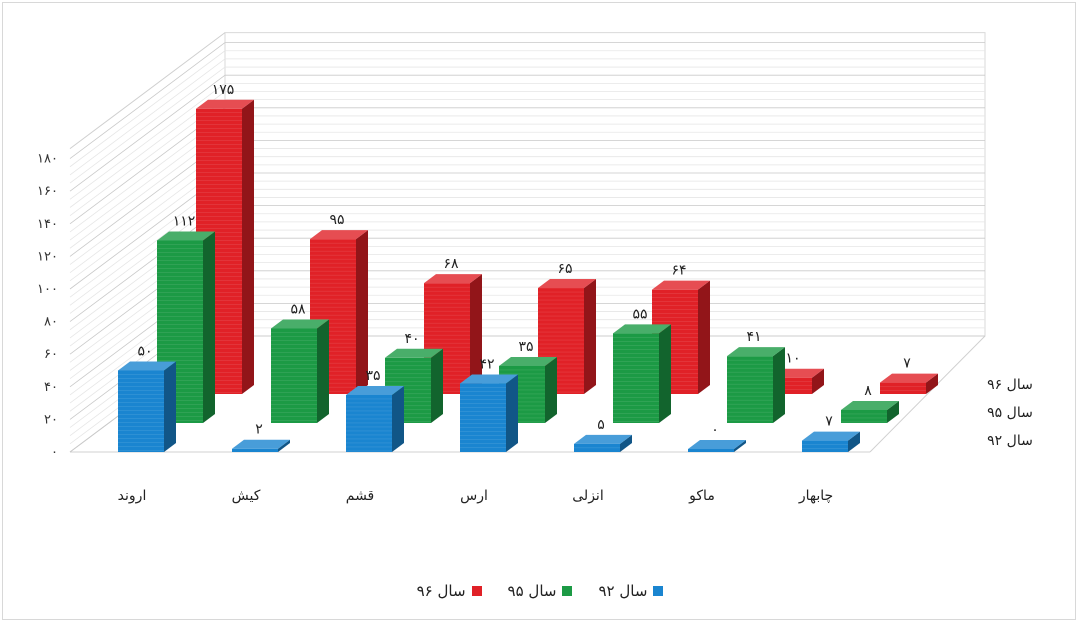 The image size is (1080, 624). I want to click on y-tick-label: ۶۰, so click(51, 354).